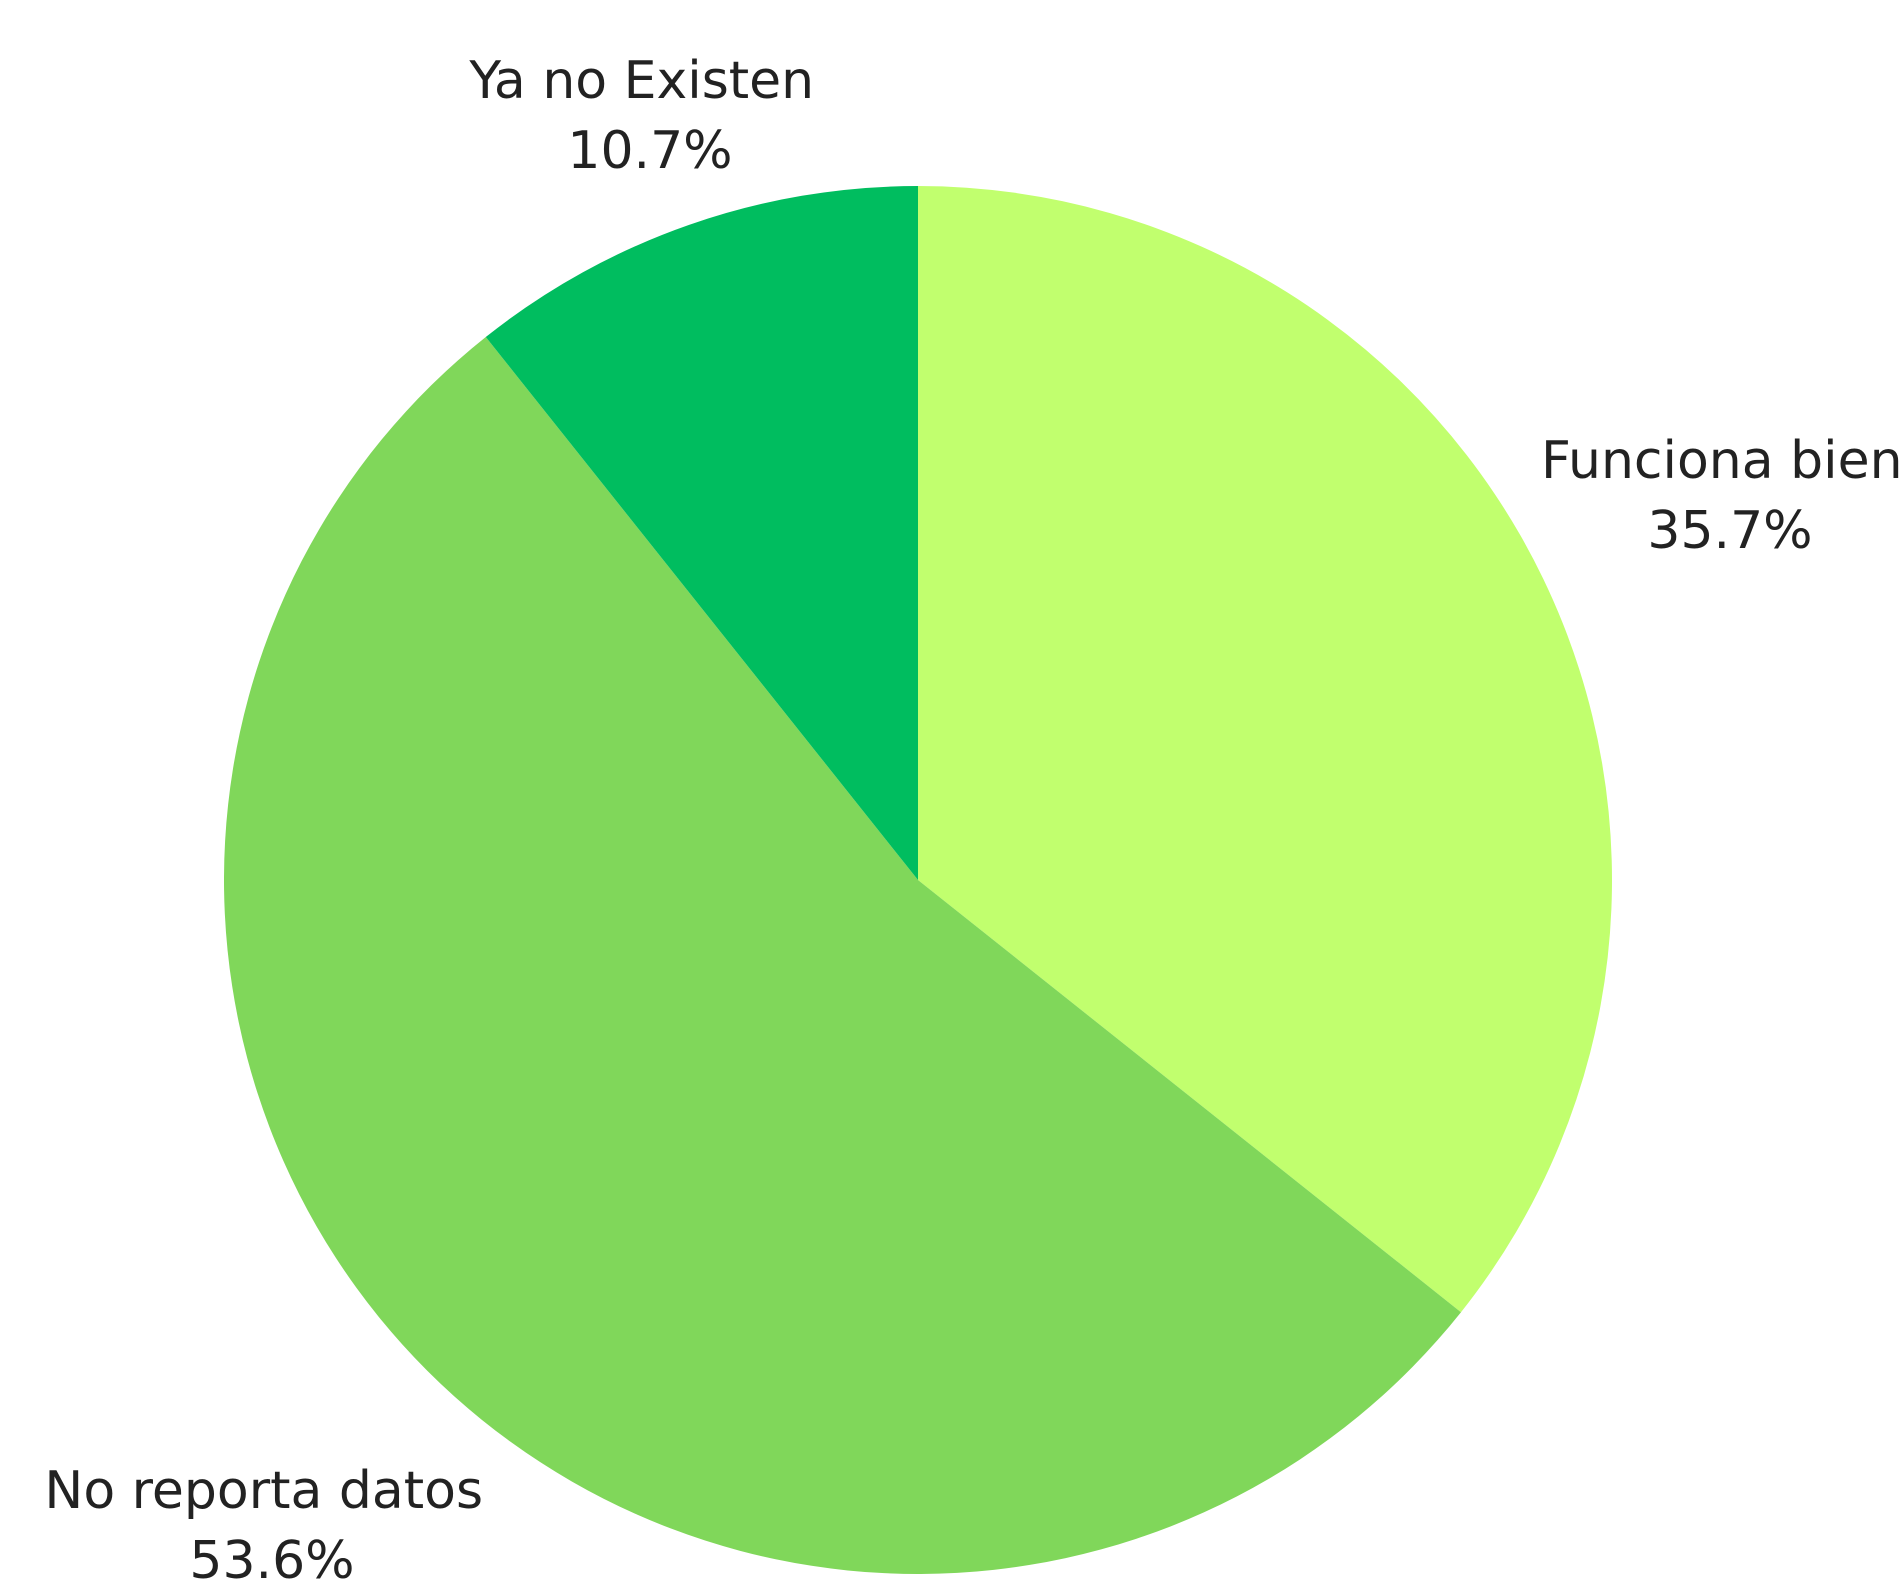 Image resolution: width=1904 pixels, height=1584 pixels. What do you see at coordinates (271, 1522) in the screenshot?
I see `slice-label-no-reporta-datos: No reporta datos 53.6%` at bounding box center [271, 1522].